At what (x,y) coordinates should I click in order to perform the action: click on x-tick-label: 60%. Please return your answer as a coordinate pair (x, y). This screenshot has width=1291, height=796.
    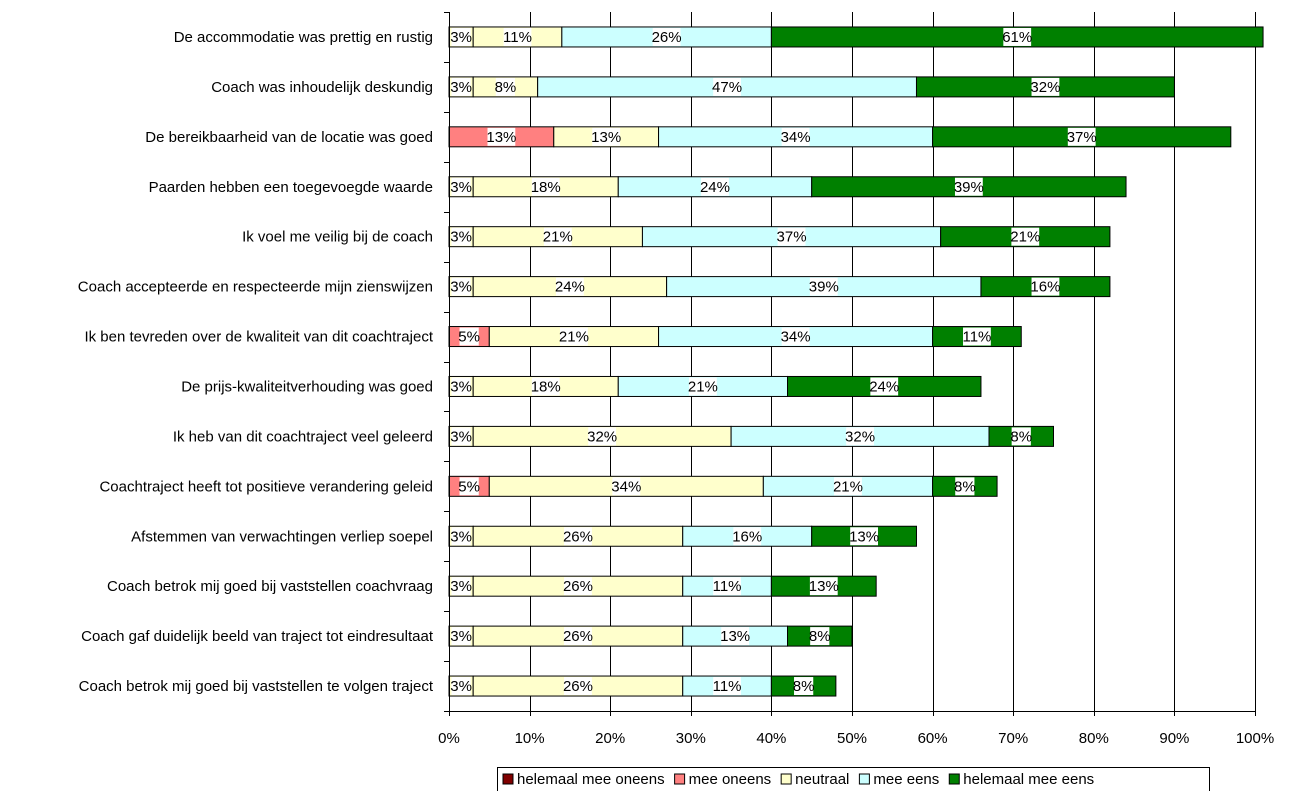
    Looking at the image, I should click on (933, 738).